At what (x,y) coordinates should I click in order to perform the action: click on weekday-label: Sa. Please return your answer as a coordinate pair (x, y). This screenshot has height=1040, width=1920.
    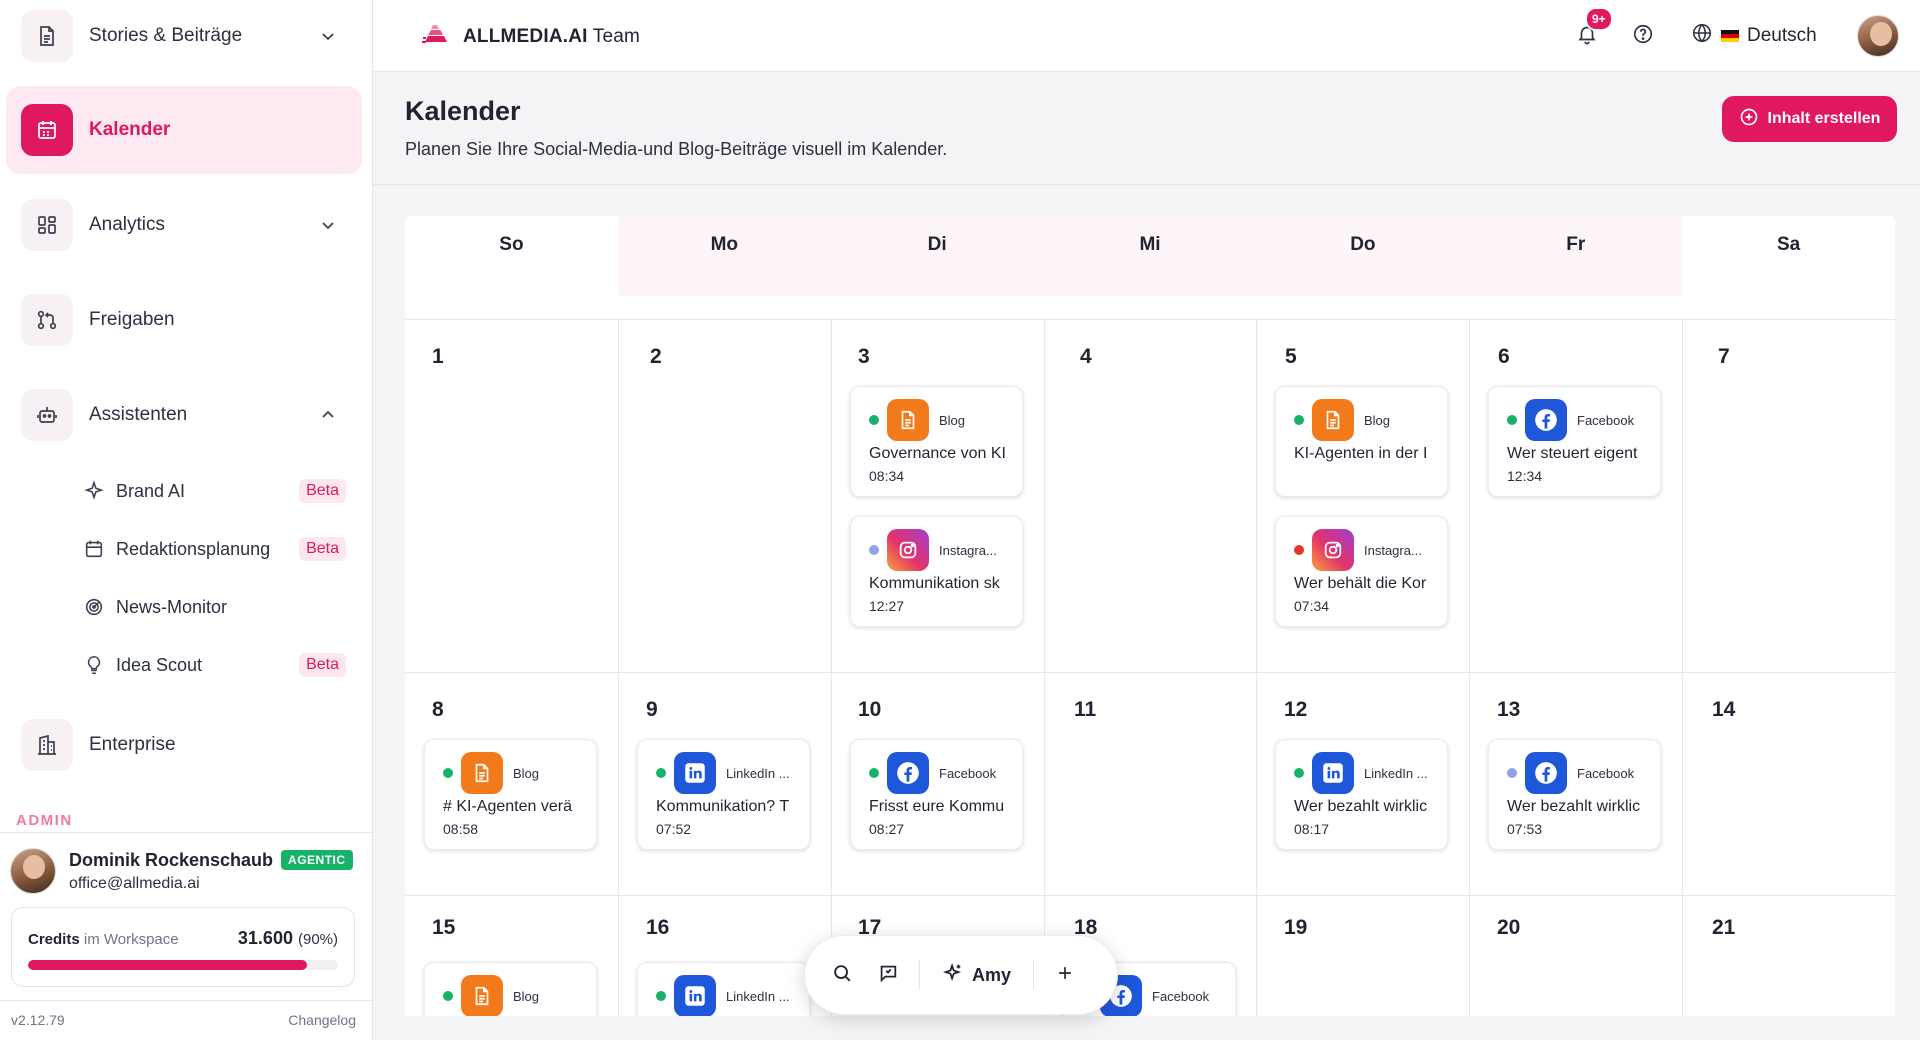
    Looking at the image, I should click on (1788, 256).